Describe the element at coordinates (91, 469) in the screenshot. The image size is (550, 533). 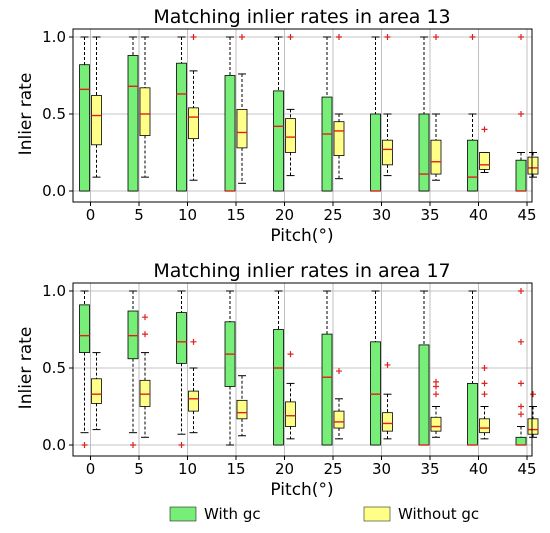
I see `x-tick-label: 0` at that location.